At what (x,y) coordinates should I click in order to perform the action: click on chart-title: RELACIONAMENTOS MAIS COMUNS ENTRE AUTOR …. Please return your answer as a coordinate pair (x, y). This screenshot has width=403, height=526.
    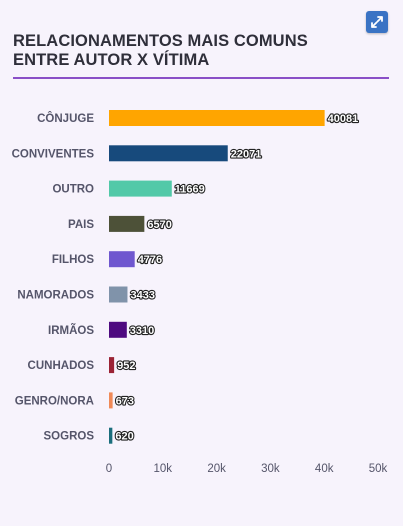
    Looking at the image, I should click on (160, 50).